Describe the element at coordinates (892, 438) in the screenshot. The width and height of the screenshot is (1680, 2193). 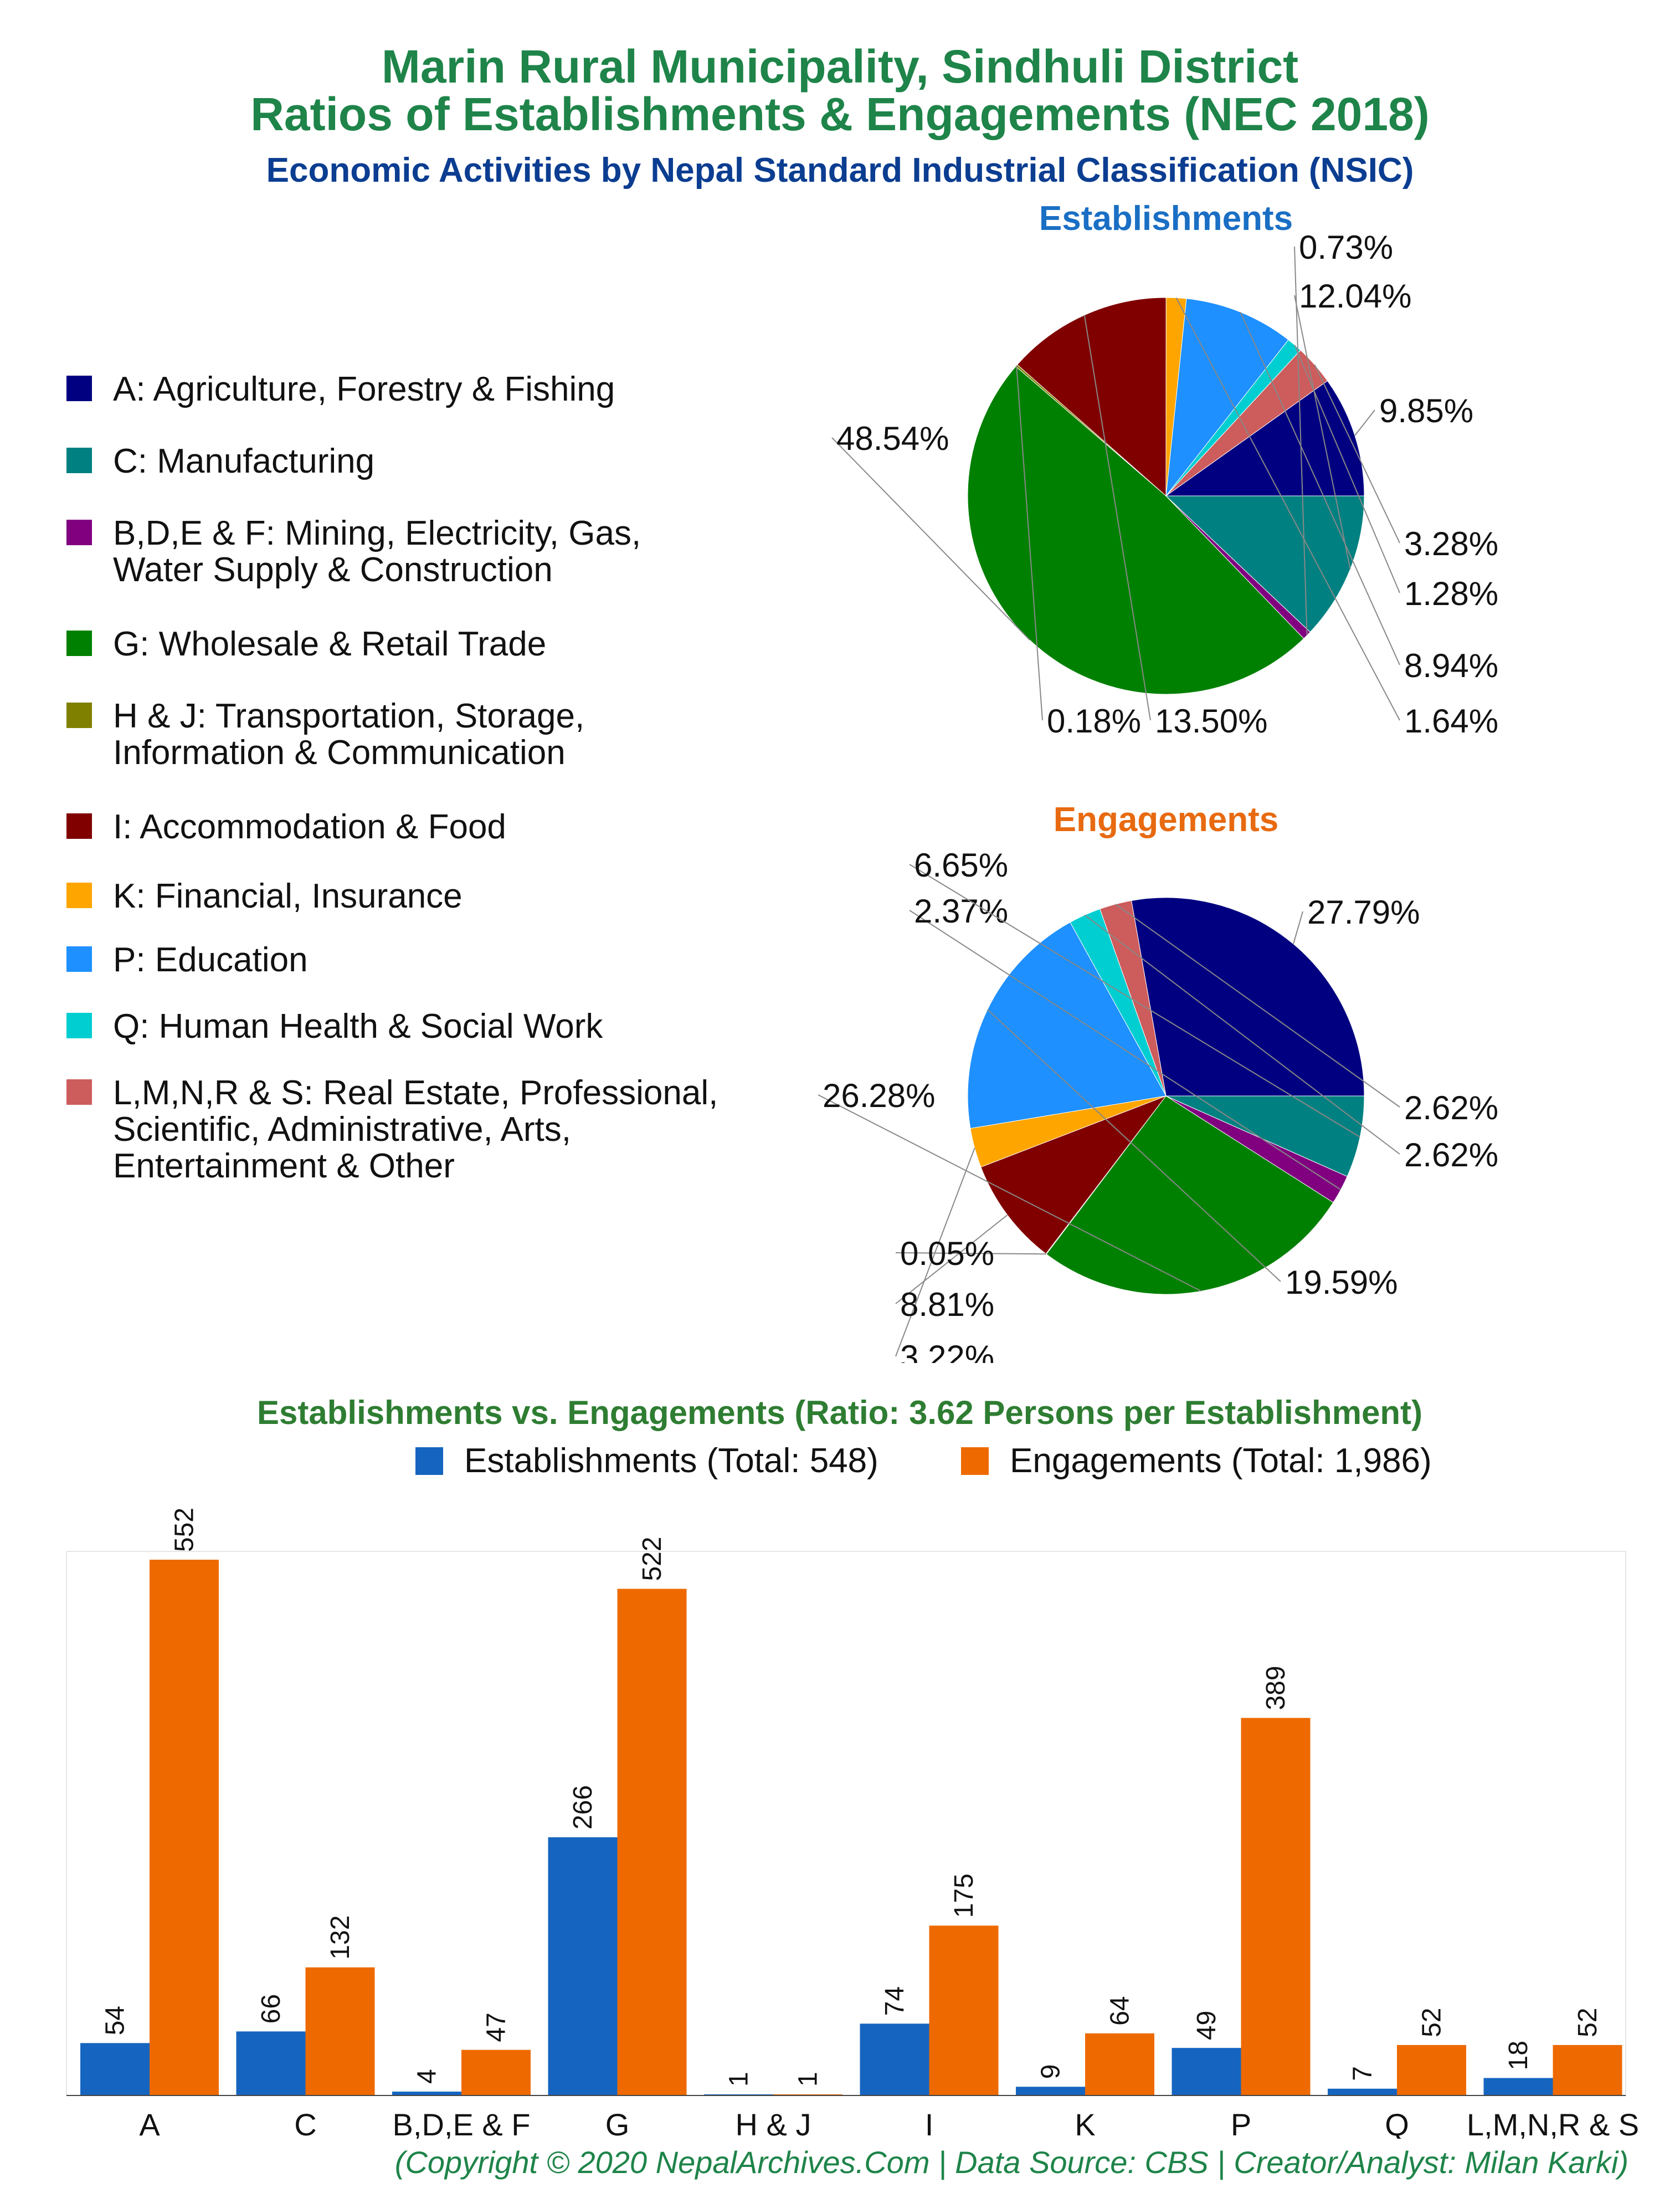
I see `pie-slice-label: 48.54%` at that location.